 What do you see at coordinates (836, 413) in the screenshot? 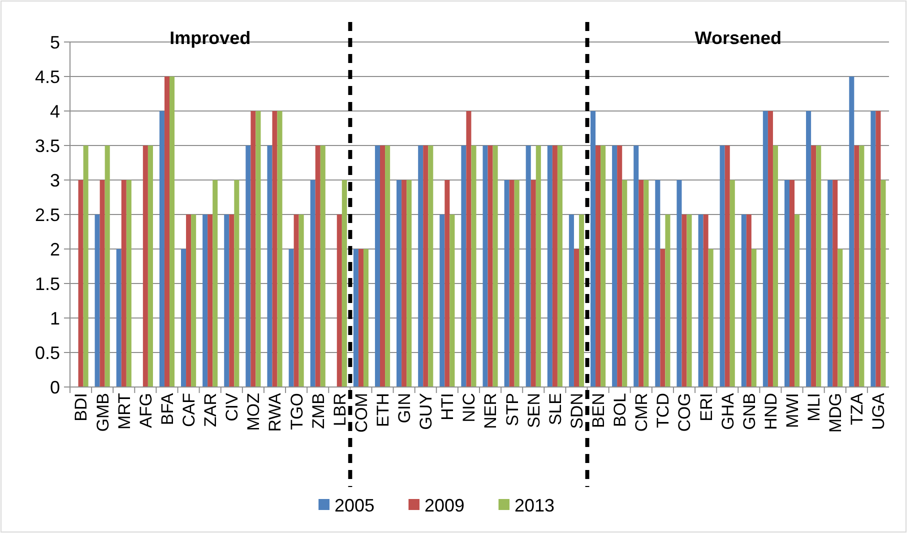
I see `x-tick-label: MDG` at bounding box center [836, 413].